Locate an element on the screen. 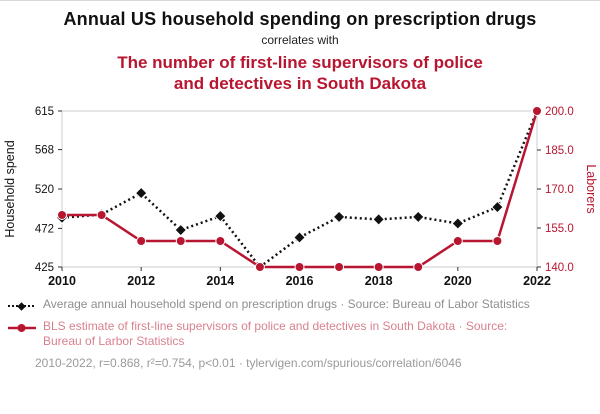 The width and height of the screenshot is (600, 414). right-axis-tick-label: 185.0 is located at coordinates (559, 151).